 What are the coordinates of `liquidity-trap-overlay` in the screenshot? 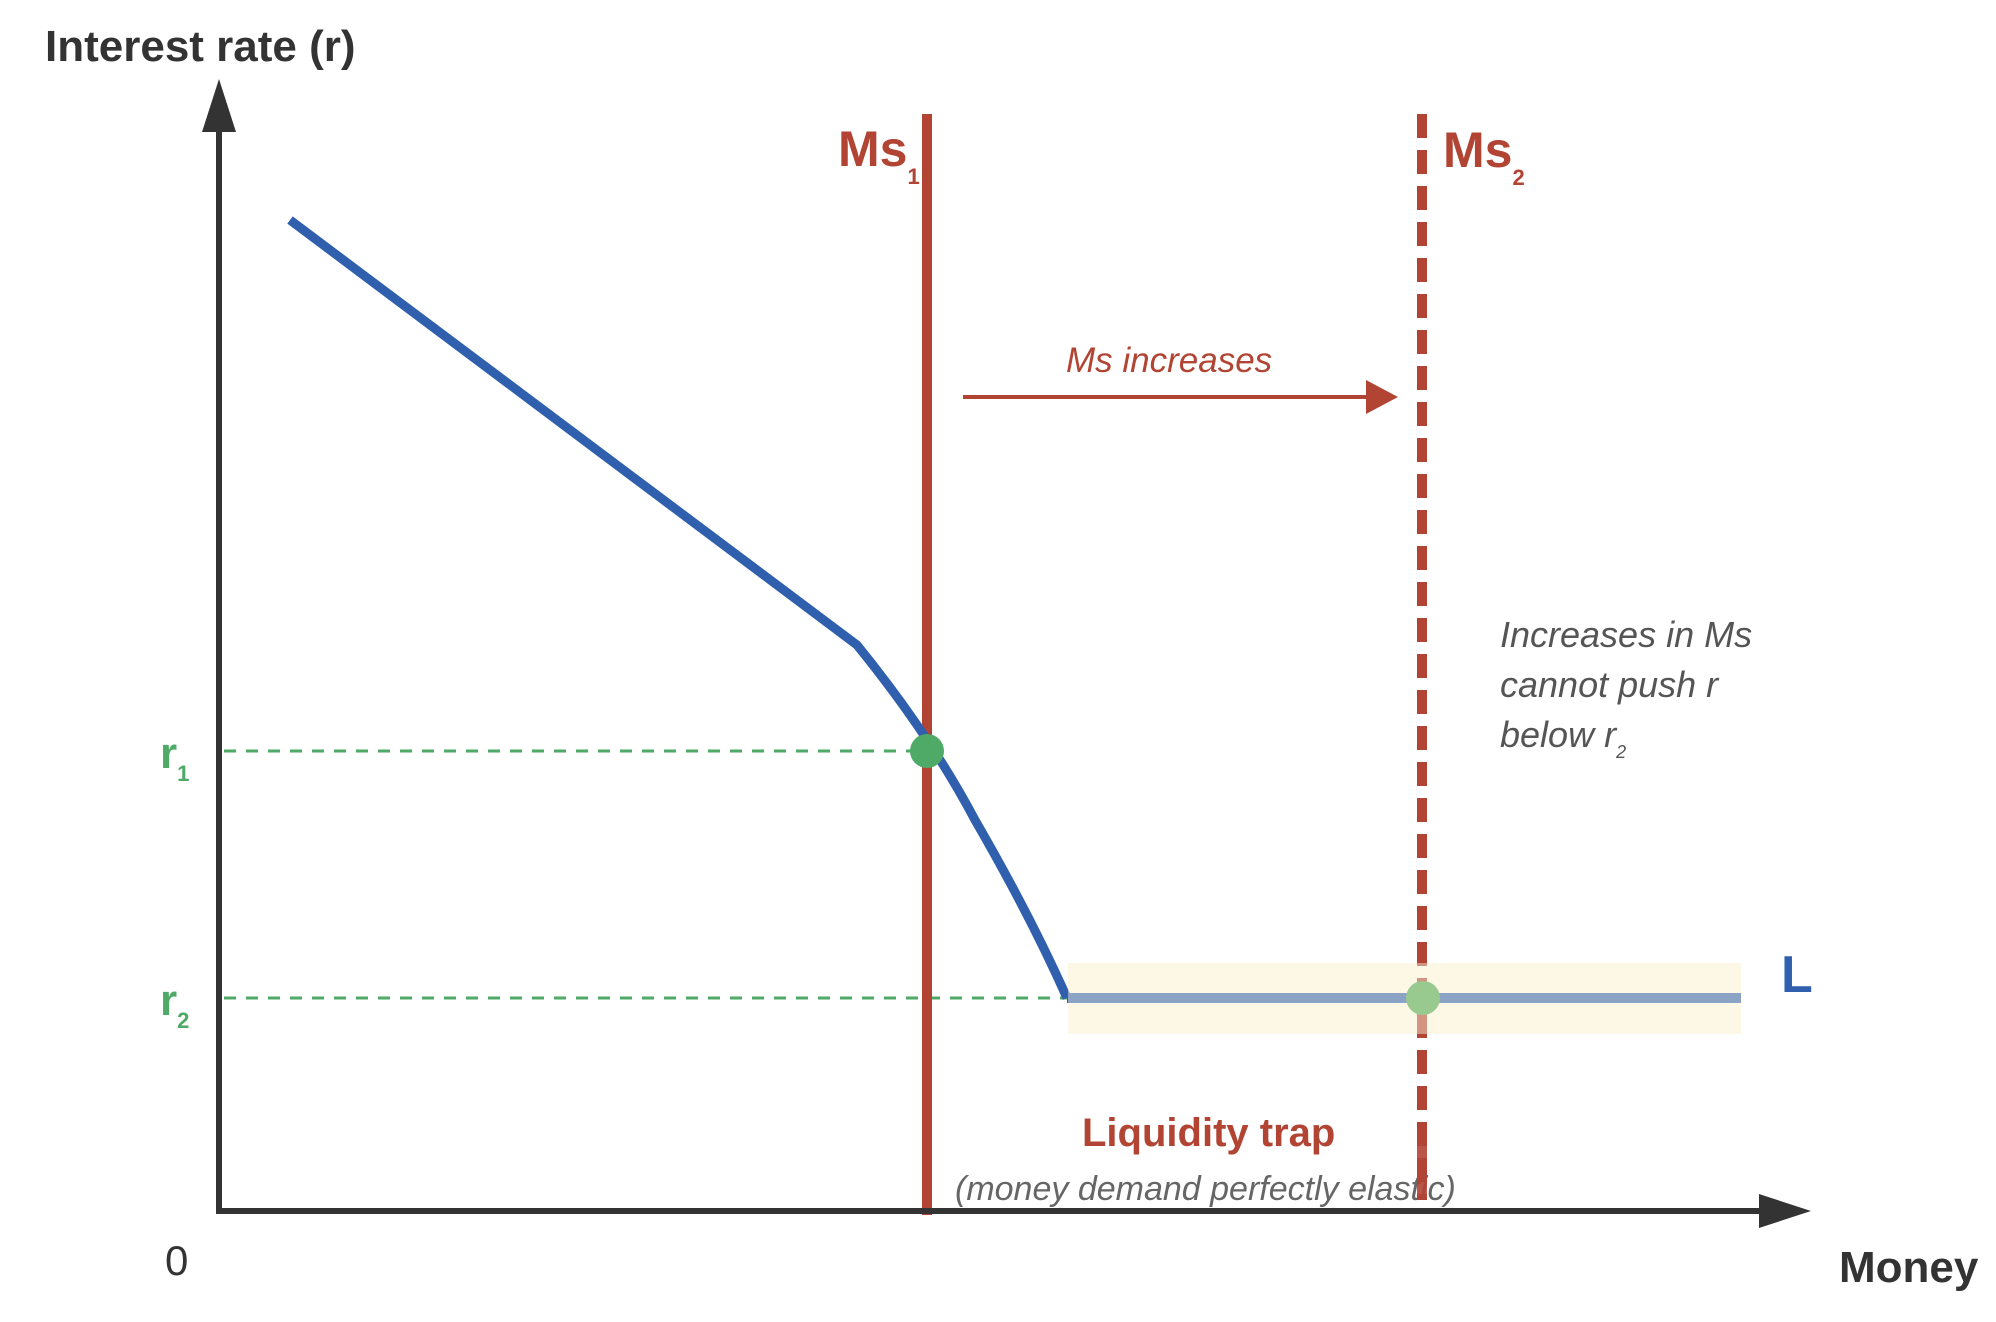 It's located at (1404, 998).